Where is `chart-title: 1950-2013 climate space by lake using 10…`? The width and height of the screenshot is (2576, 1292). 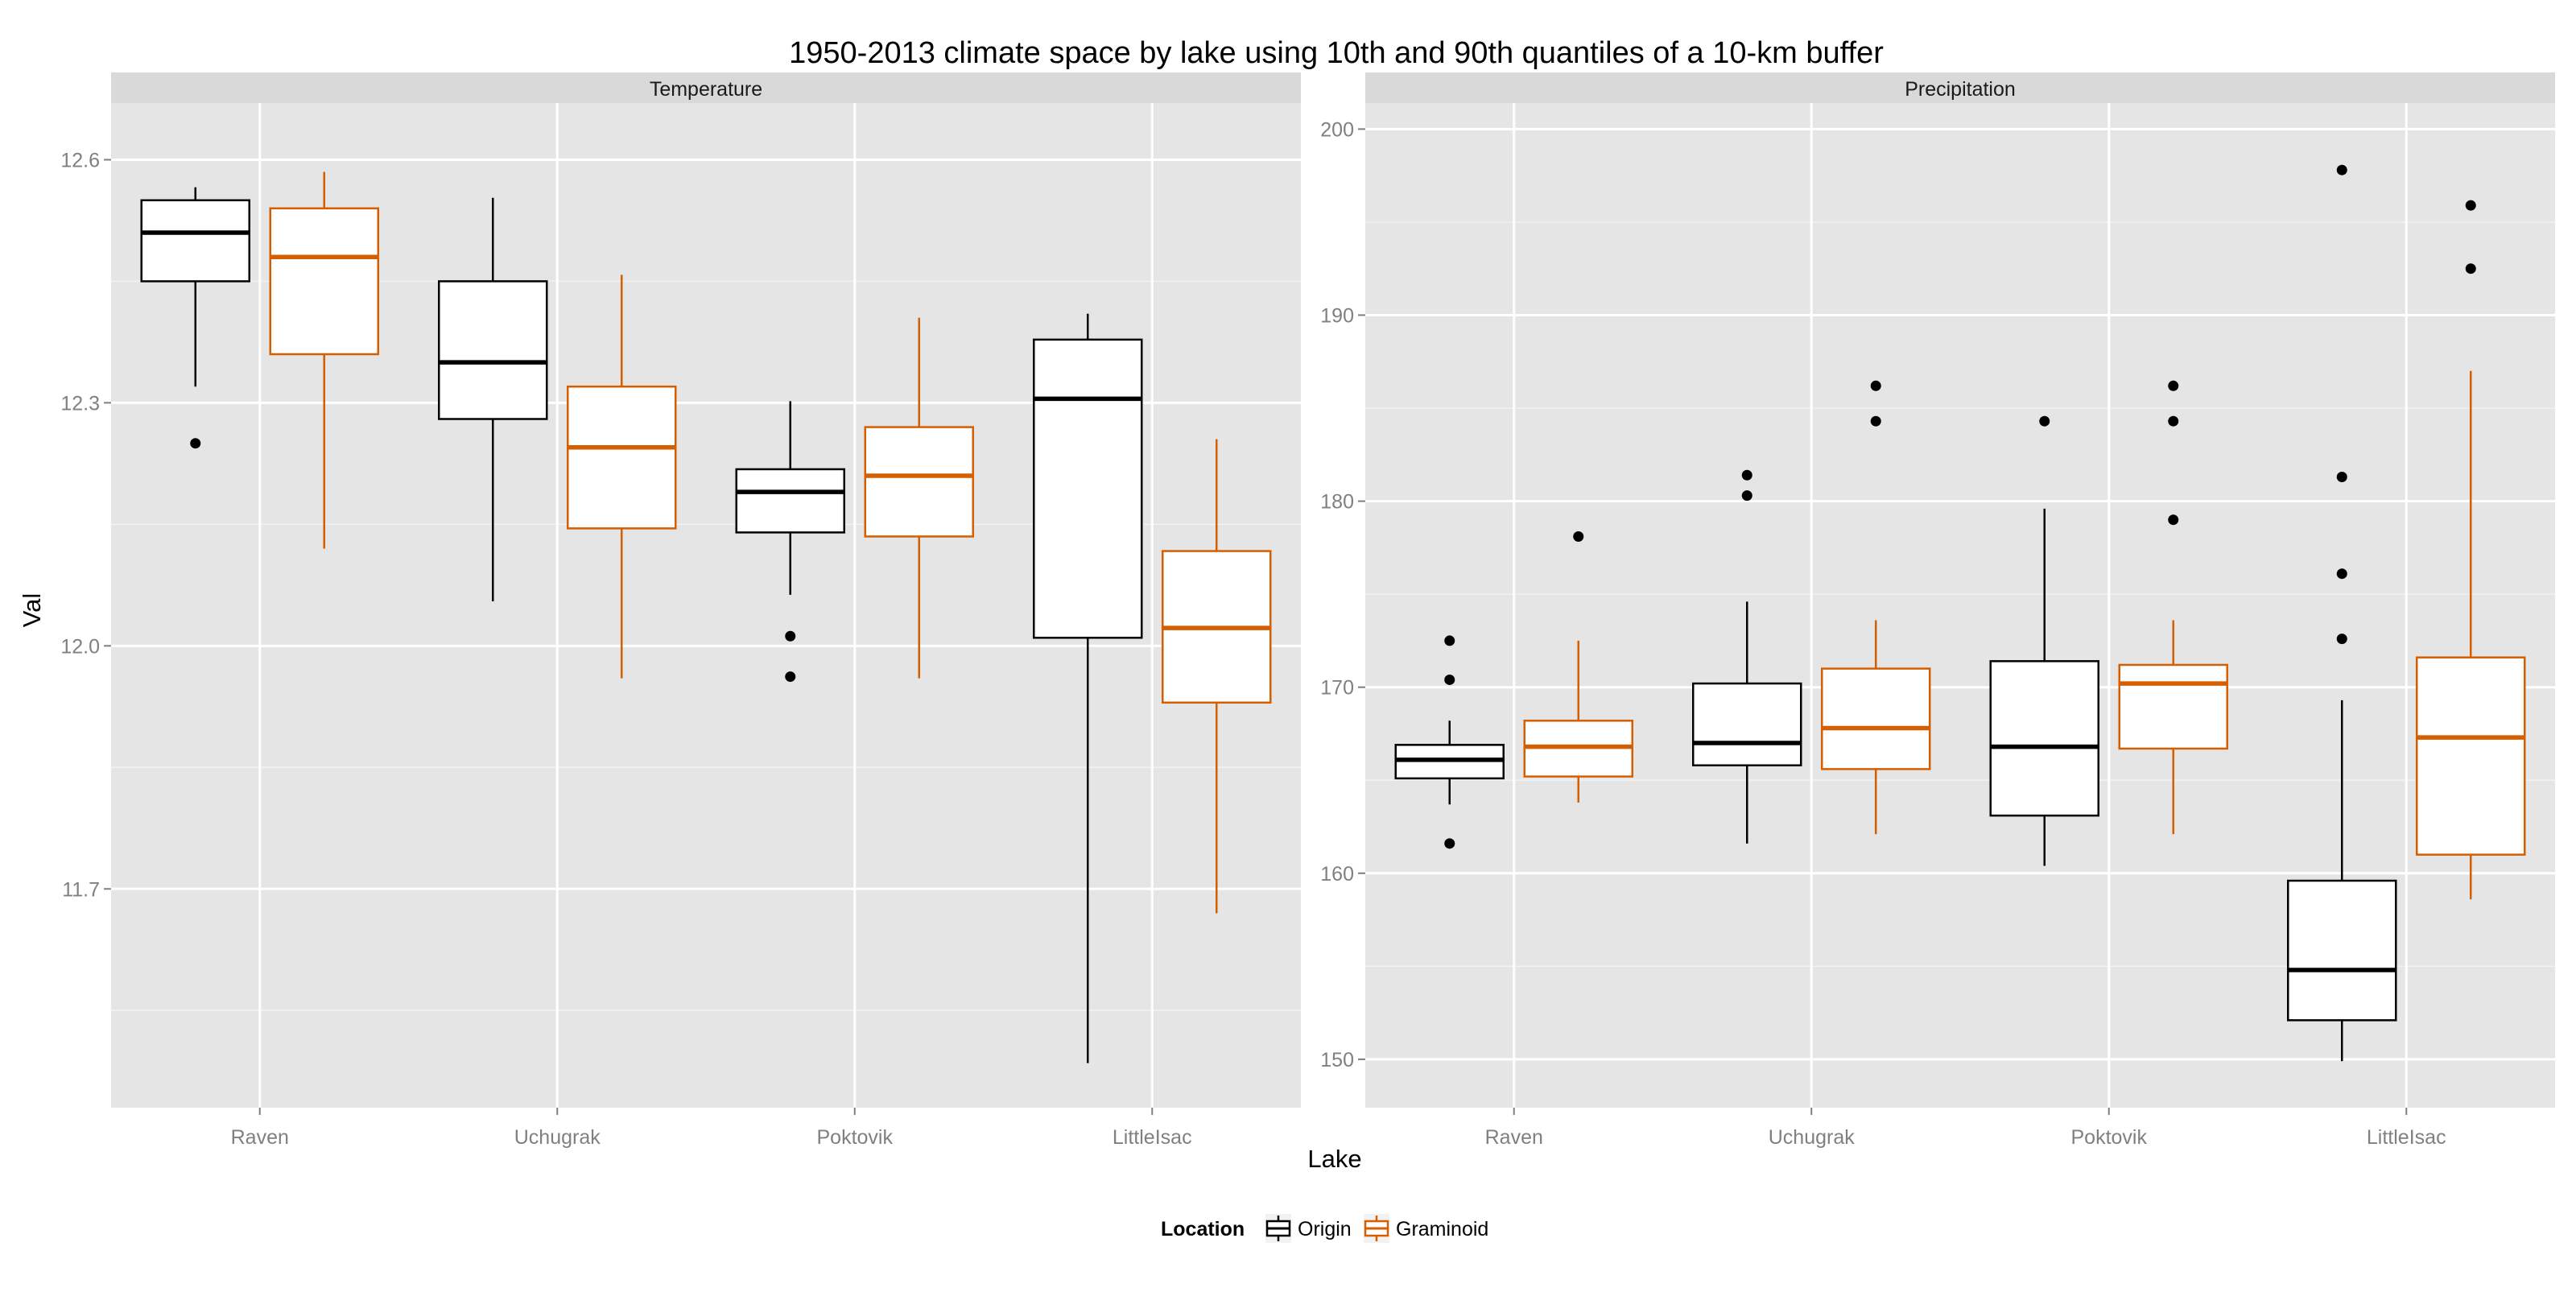
chart-title: 1950-2013 climate space by lake using 10… is located at coordinates (1336, 53).